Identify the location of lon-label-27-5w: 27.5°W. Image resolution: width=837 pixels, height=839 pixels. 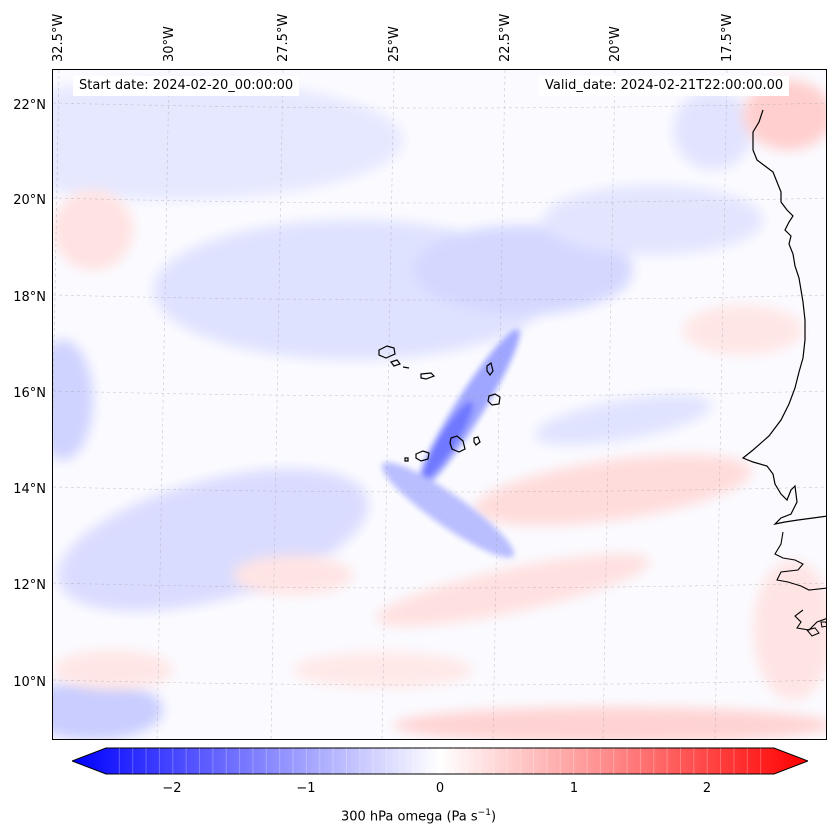
(283, 37).